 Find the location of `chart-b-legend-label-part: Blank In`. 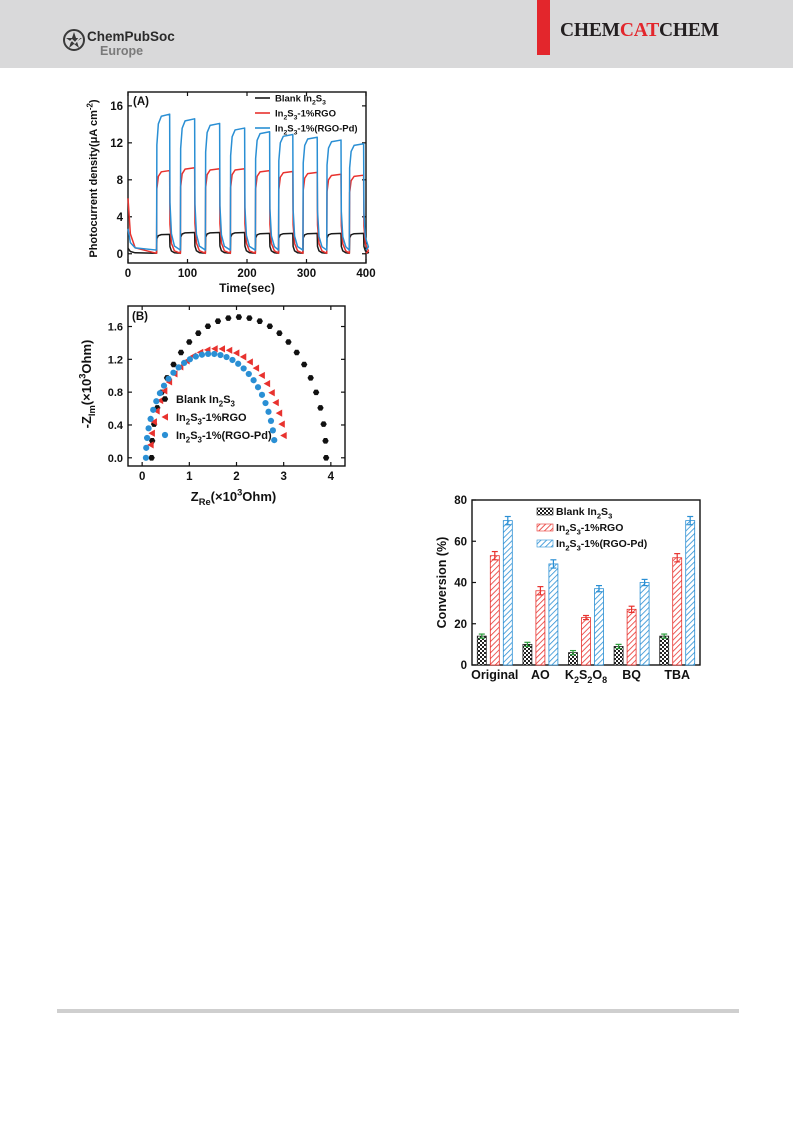

chart-b-legend-label-part: Blank In is located at coordinates (197, 400).